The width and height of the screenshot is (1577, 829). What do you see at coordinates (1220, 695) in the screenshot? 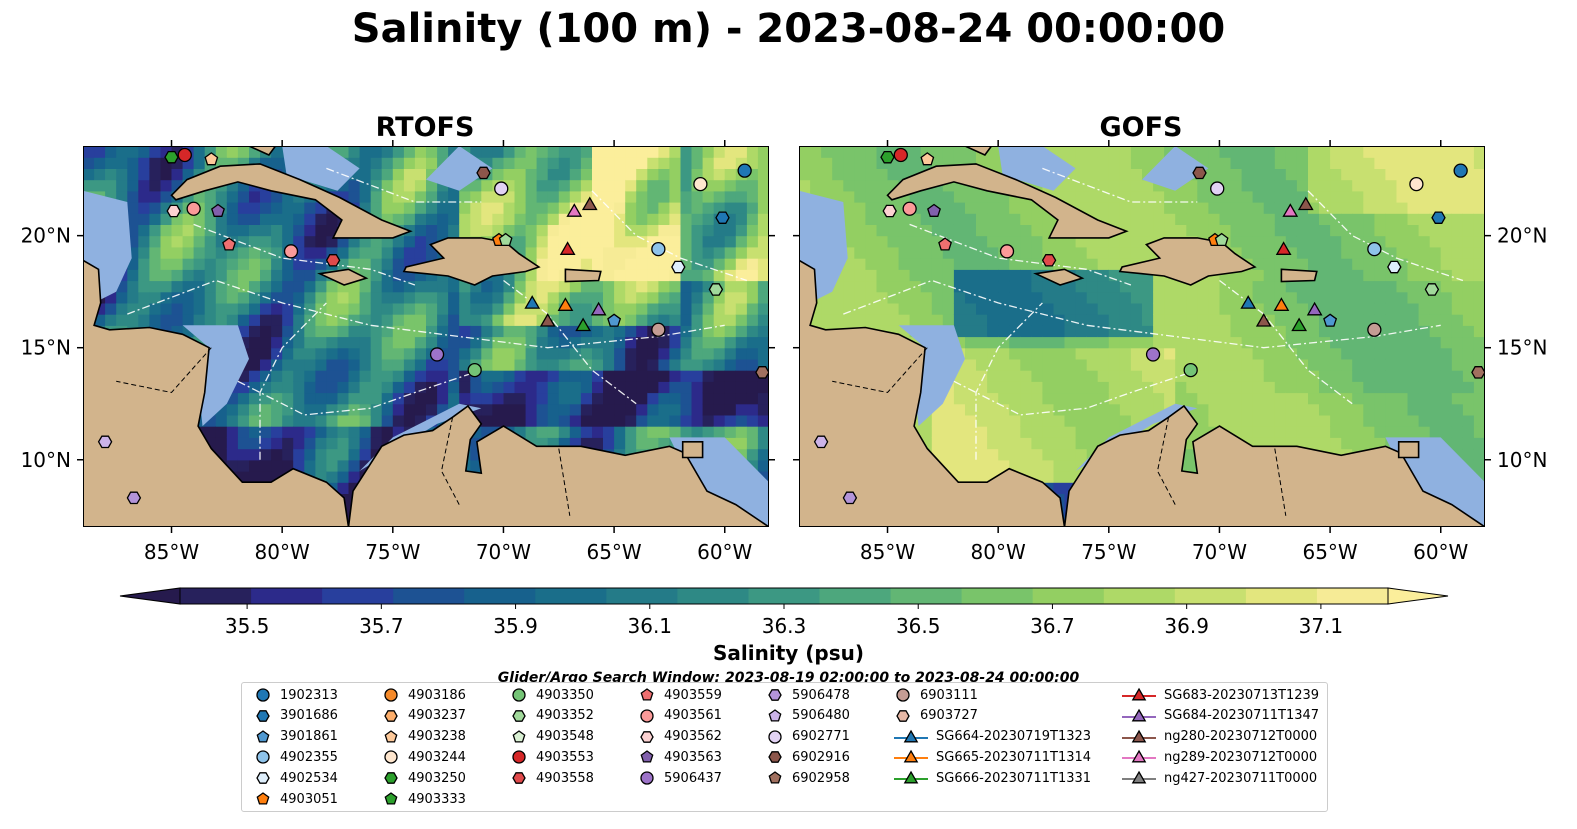
I see `legend-item: SG683-20230713T1239` at bounding box center [1220, 695].